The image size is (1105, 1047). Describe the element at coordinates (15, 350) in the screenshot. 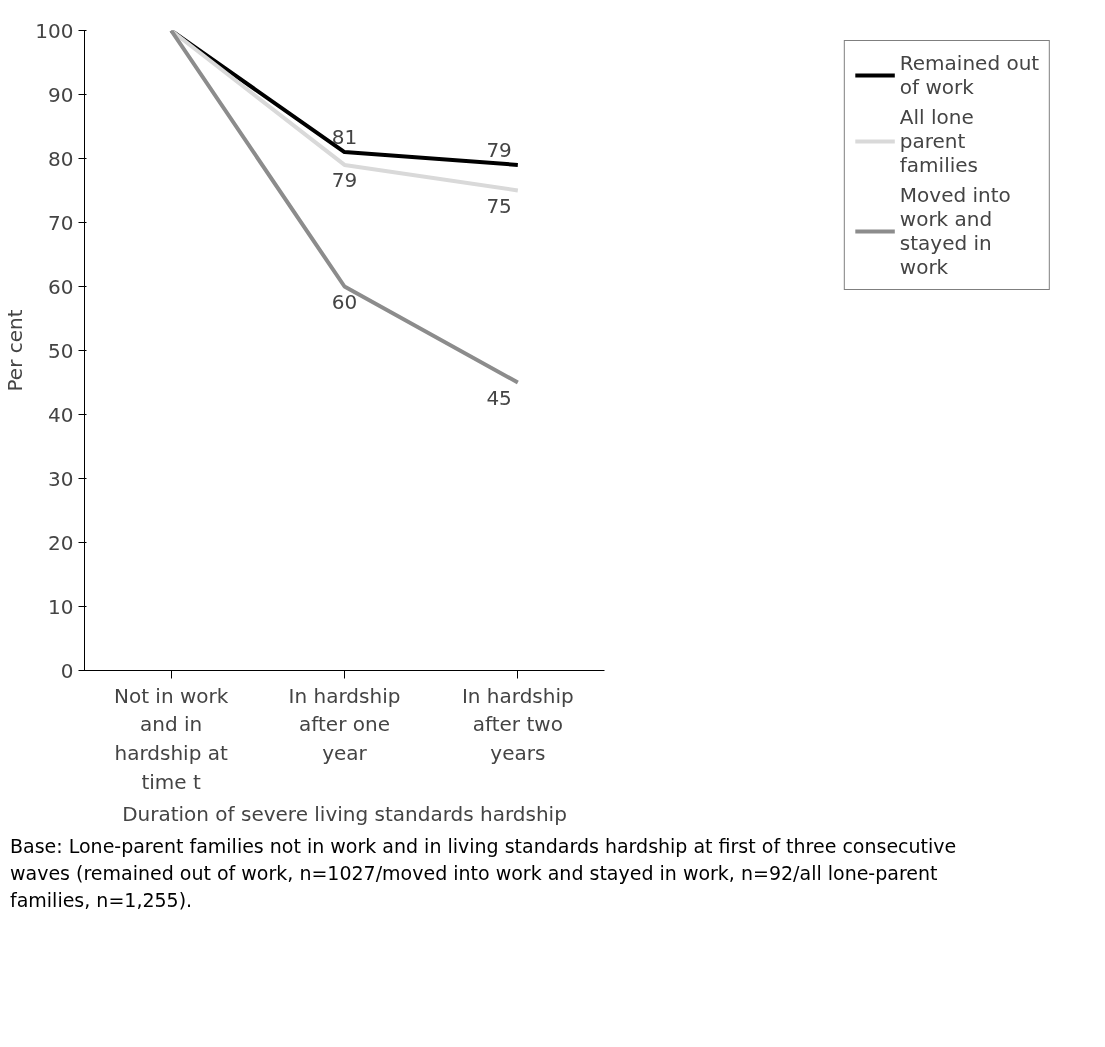

I see `y-axis-title: Per cent` at that location.